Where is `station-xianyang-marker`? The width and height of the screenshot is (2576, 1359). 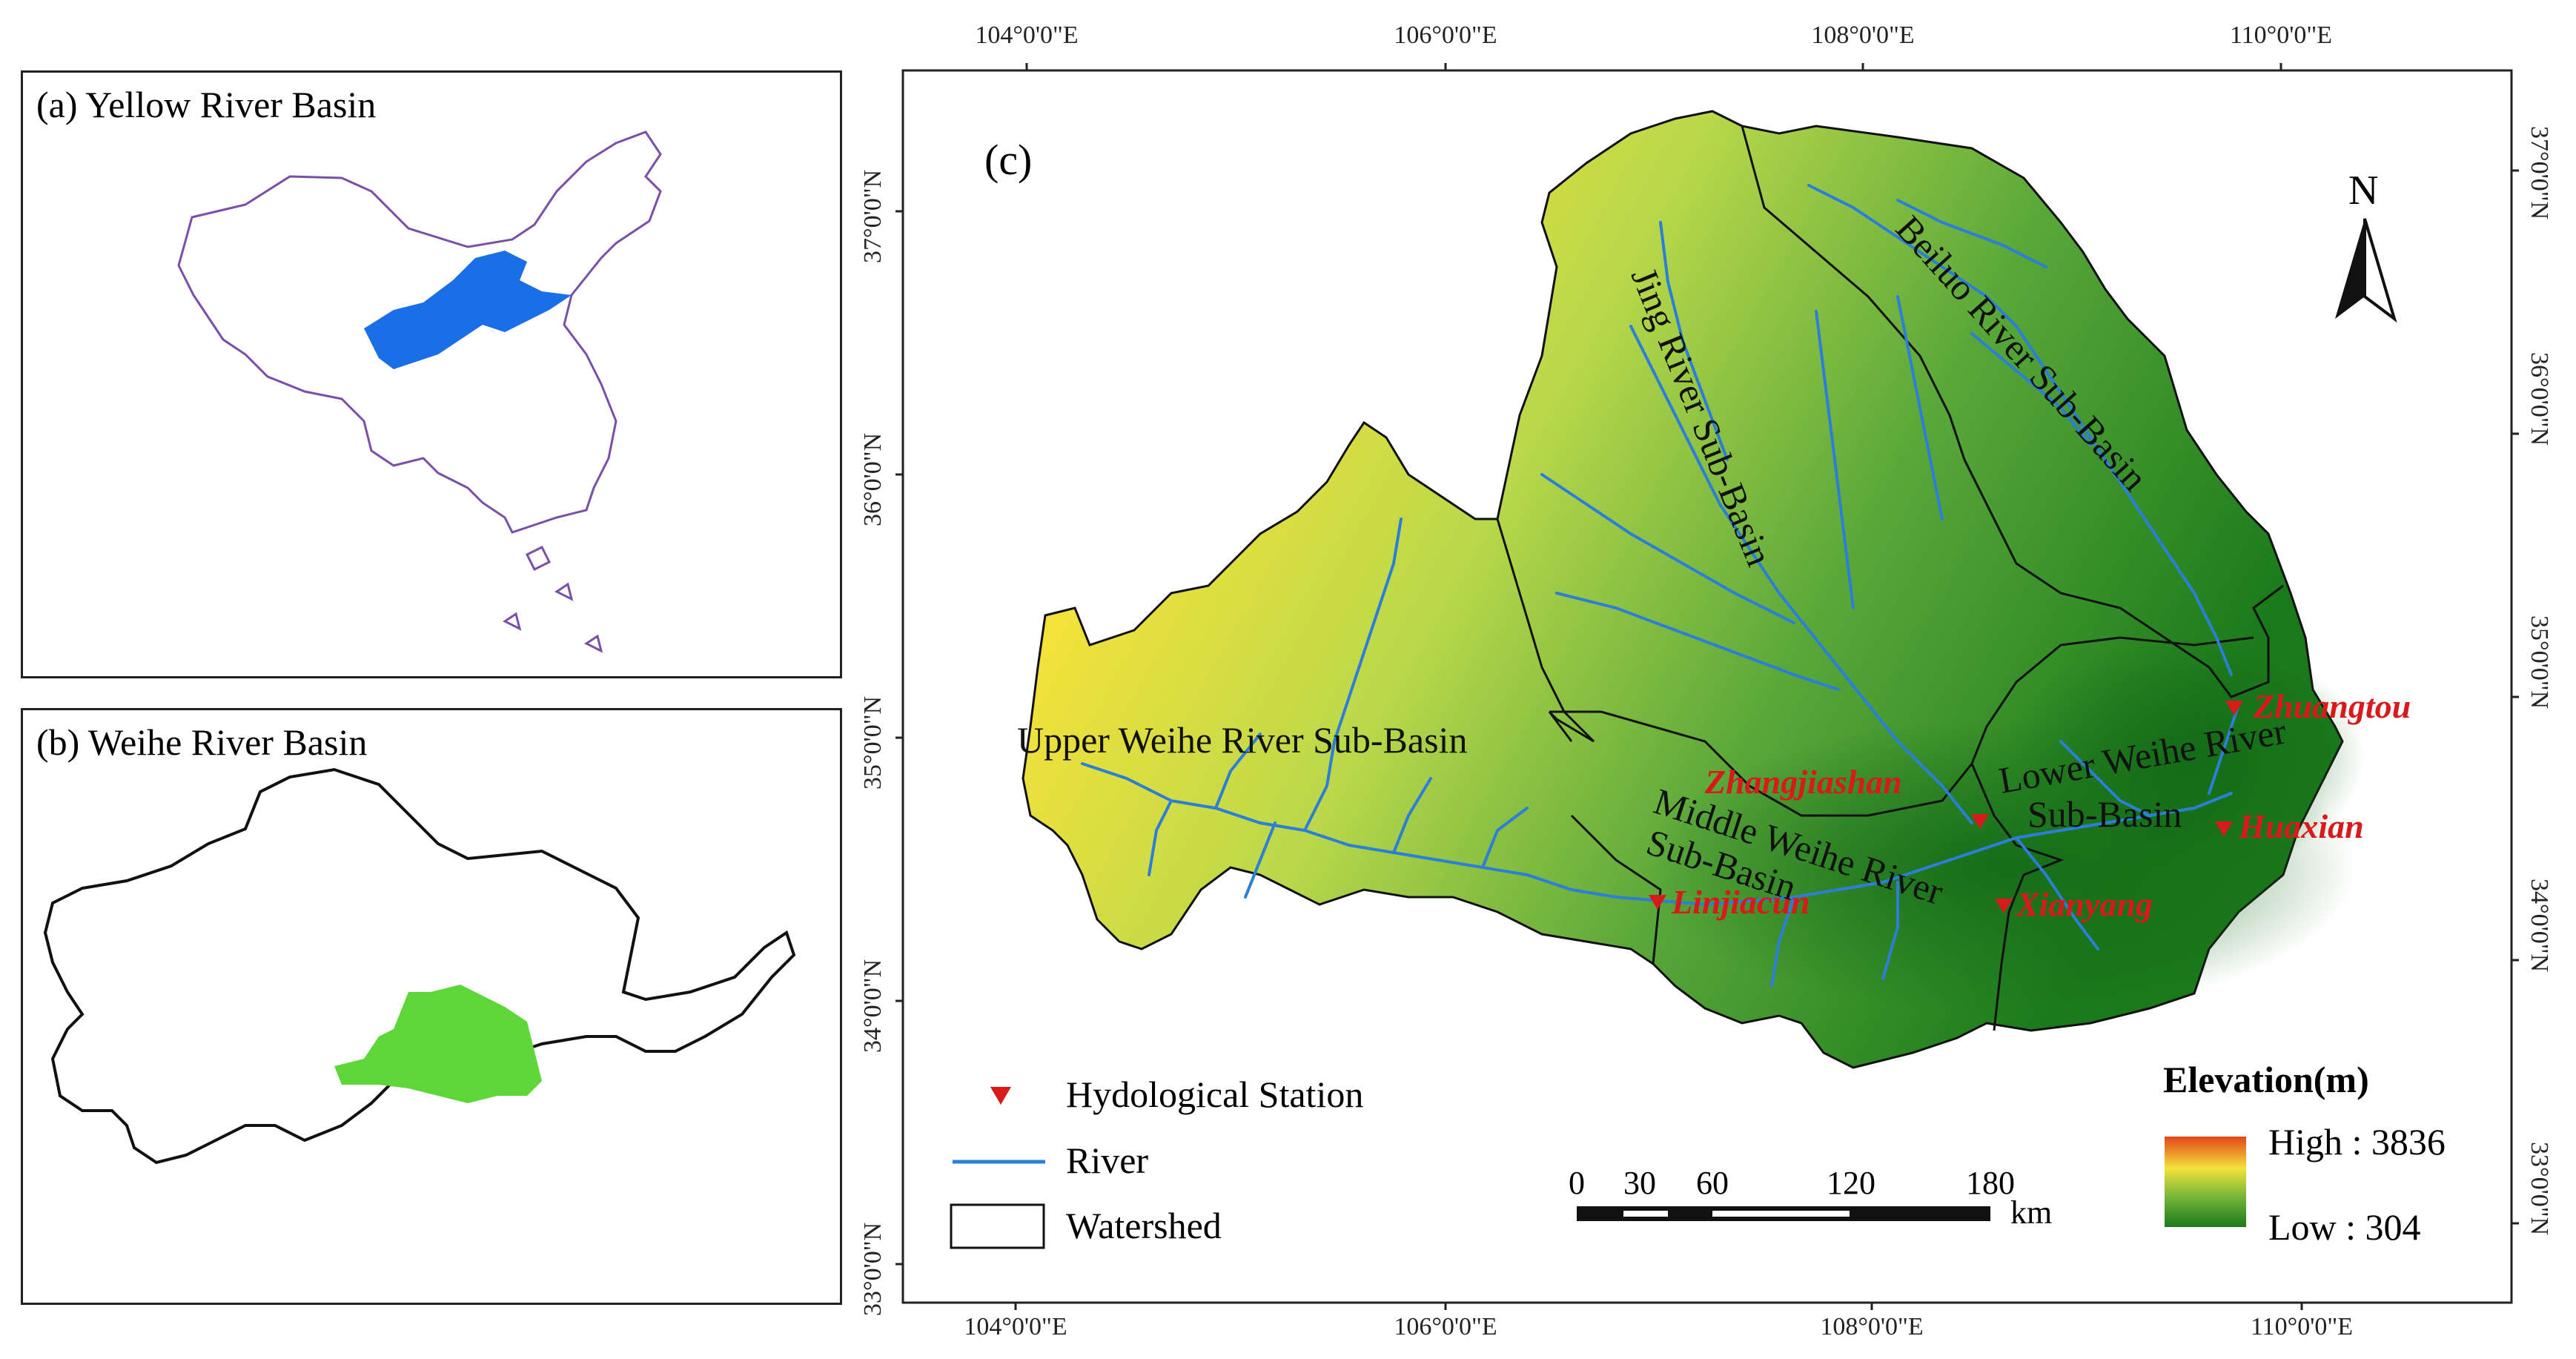 station-xianyang-marker is located at coordinates (2004, 906).